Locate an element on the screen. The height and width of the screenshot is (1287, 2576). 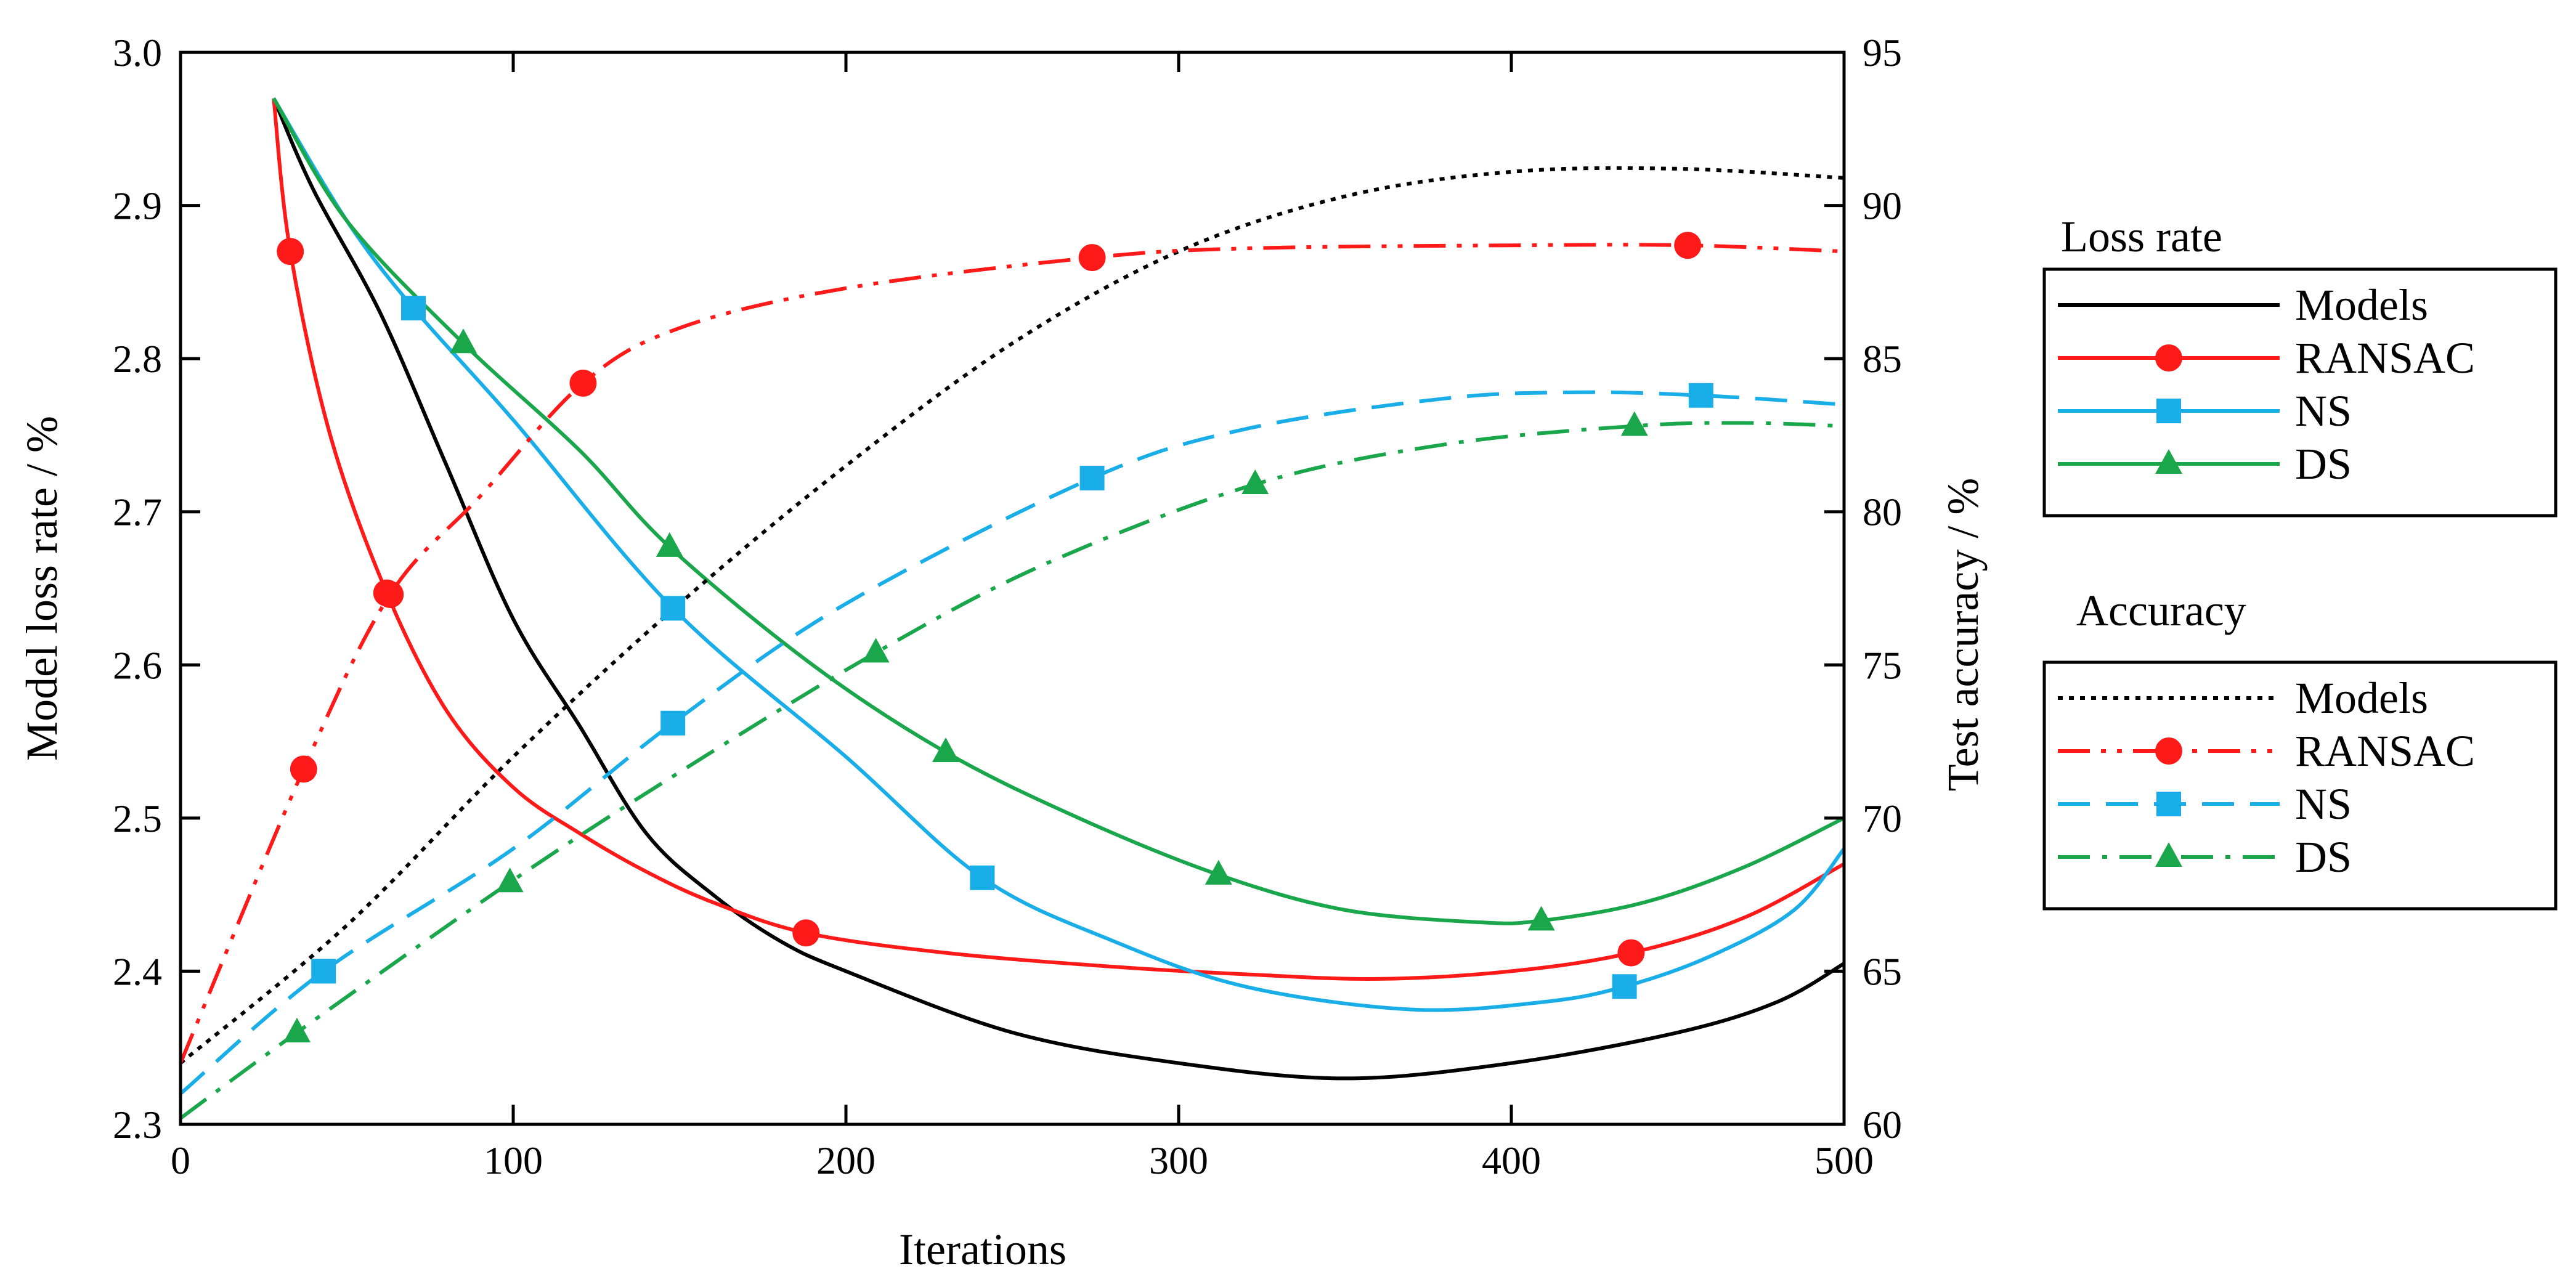
legend-marker-acc_ransac is located at coordinates (2168, 751).